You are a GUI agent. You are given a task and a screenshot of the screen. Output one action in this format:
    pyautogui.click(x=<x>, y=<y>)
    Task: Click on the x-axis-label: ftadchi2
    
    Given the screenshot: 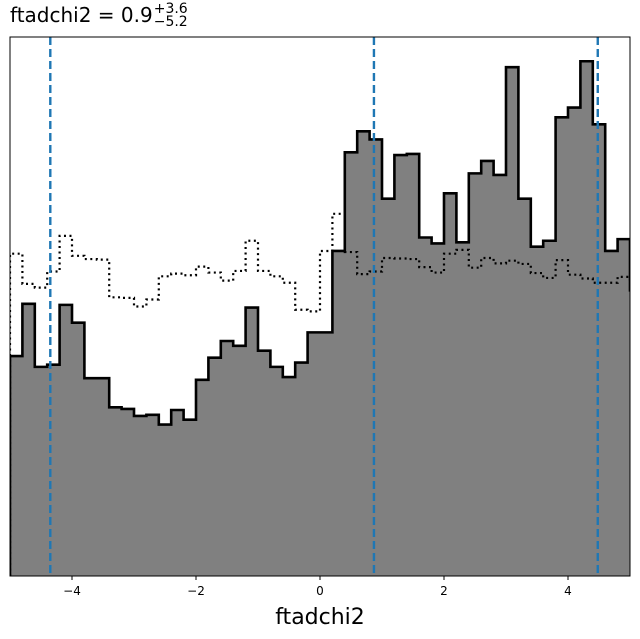 What is the action you would take?
    pyautogui.click(x=320, y=617)
    